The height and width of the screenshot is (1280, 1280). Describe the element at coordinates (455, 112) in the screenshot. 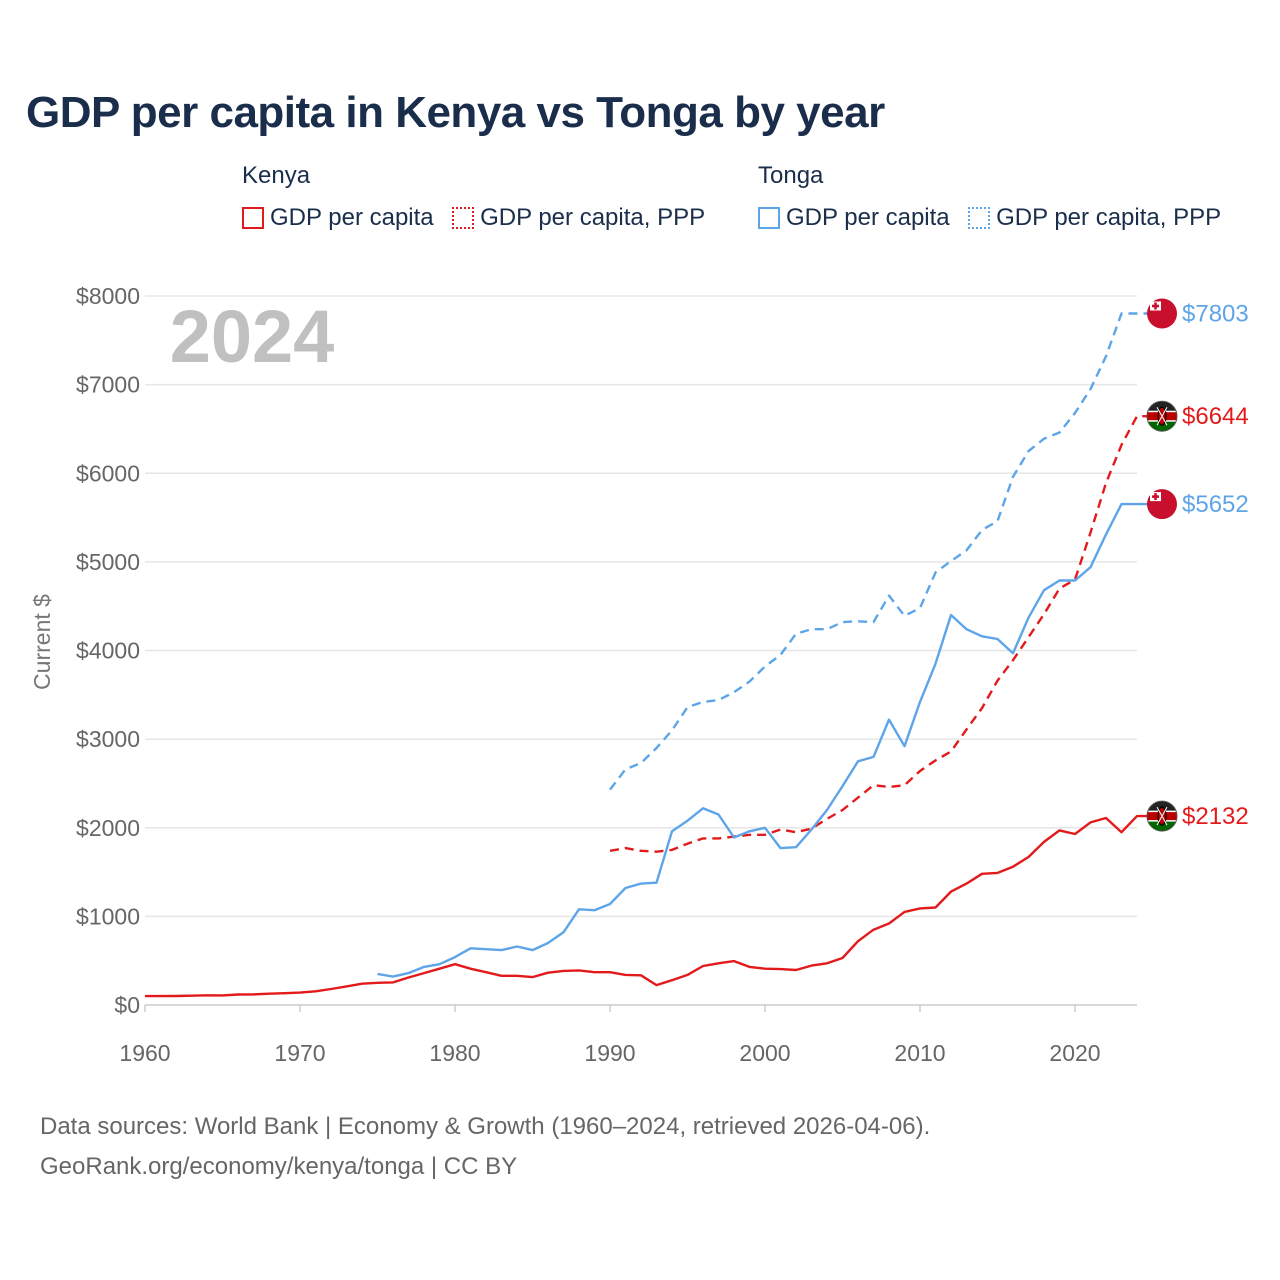

I see `chart-title: GDP per capita in Kenya vs Tonga by year` at that location.